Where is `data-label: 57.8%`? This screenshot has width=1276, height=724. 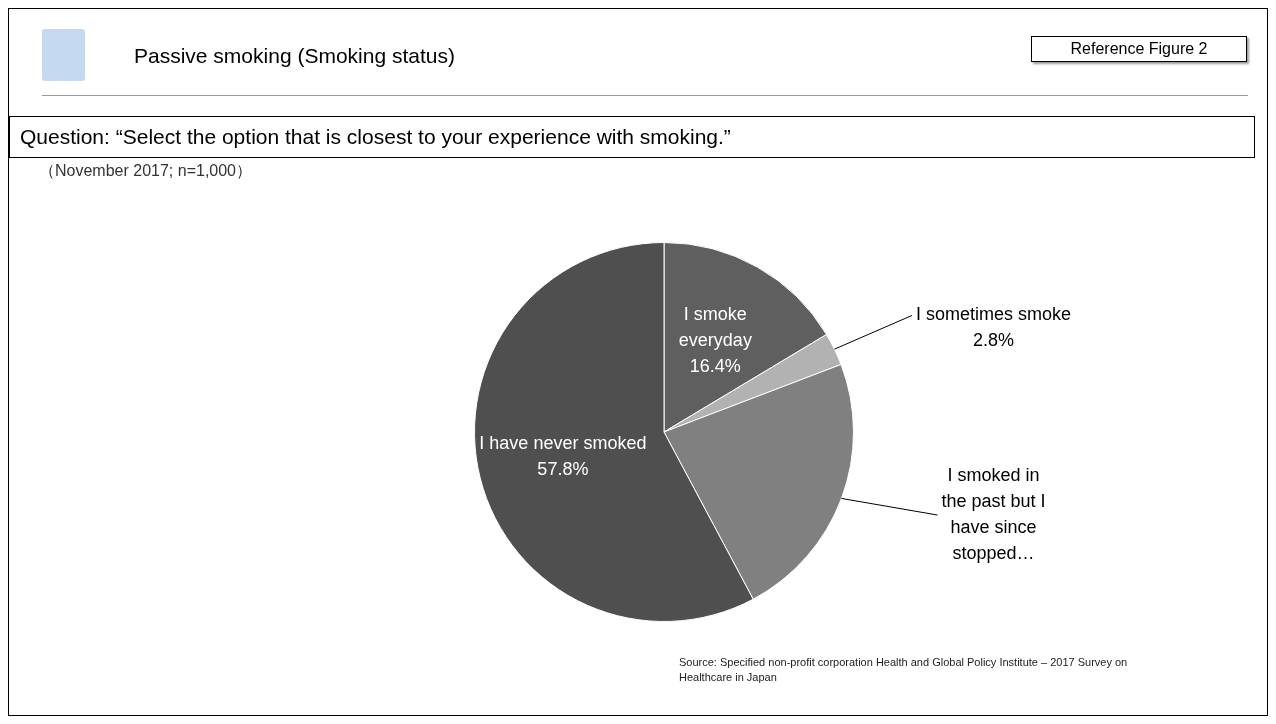 data-label: 57.8% is located at coordinates (563, 469).